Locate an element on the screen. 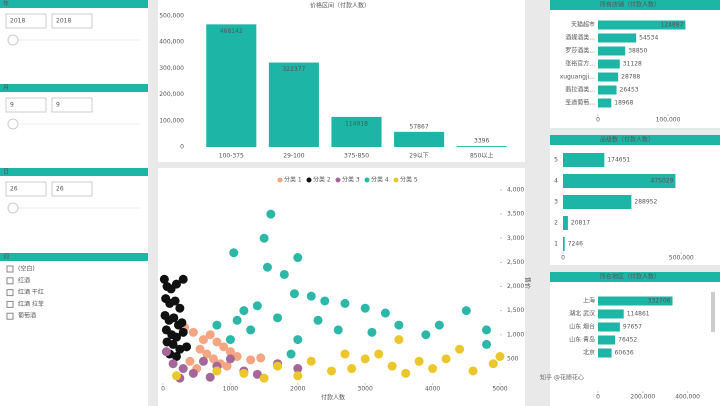 This screenshot has width=720, height=406. category-label: 上海 is located at coordinates (589, 301).